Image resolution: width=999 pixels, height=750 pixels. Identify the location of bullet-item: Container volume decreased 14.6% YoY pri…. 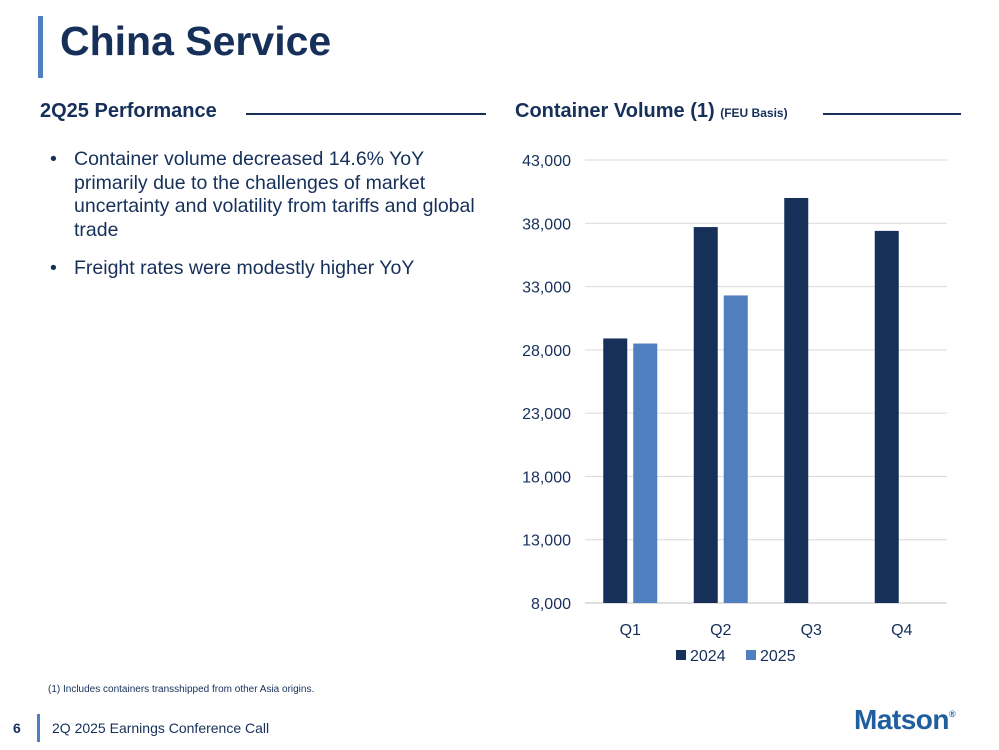
(268, 195).